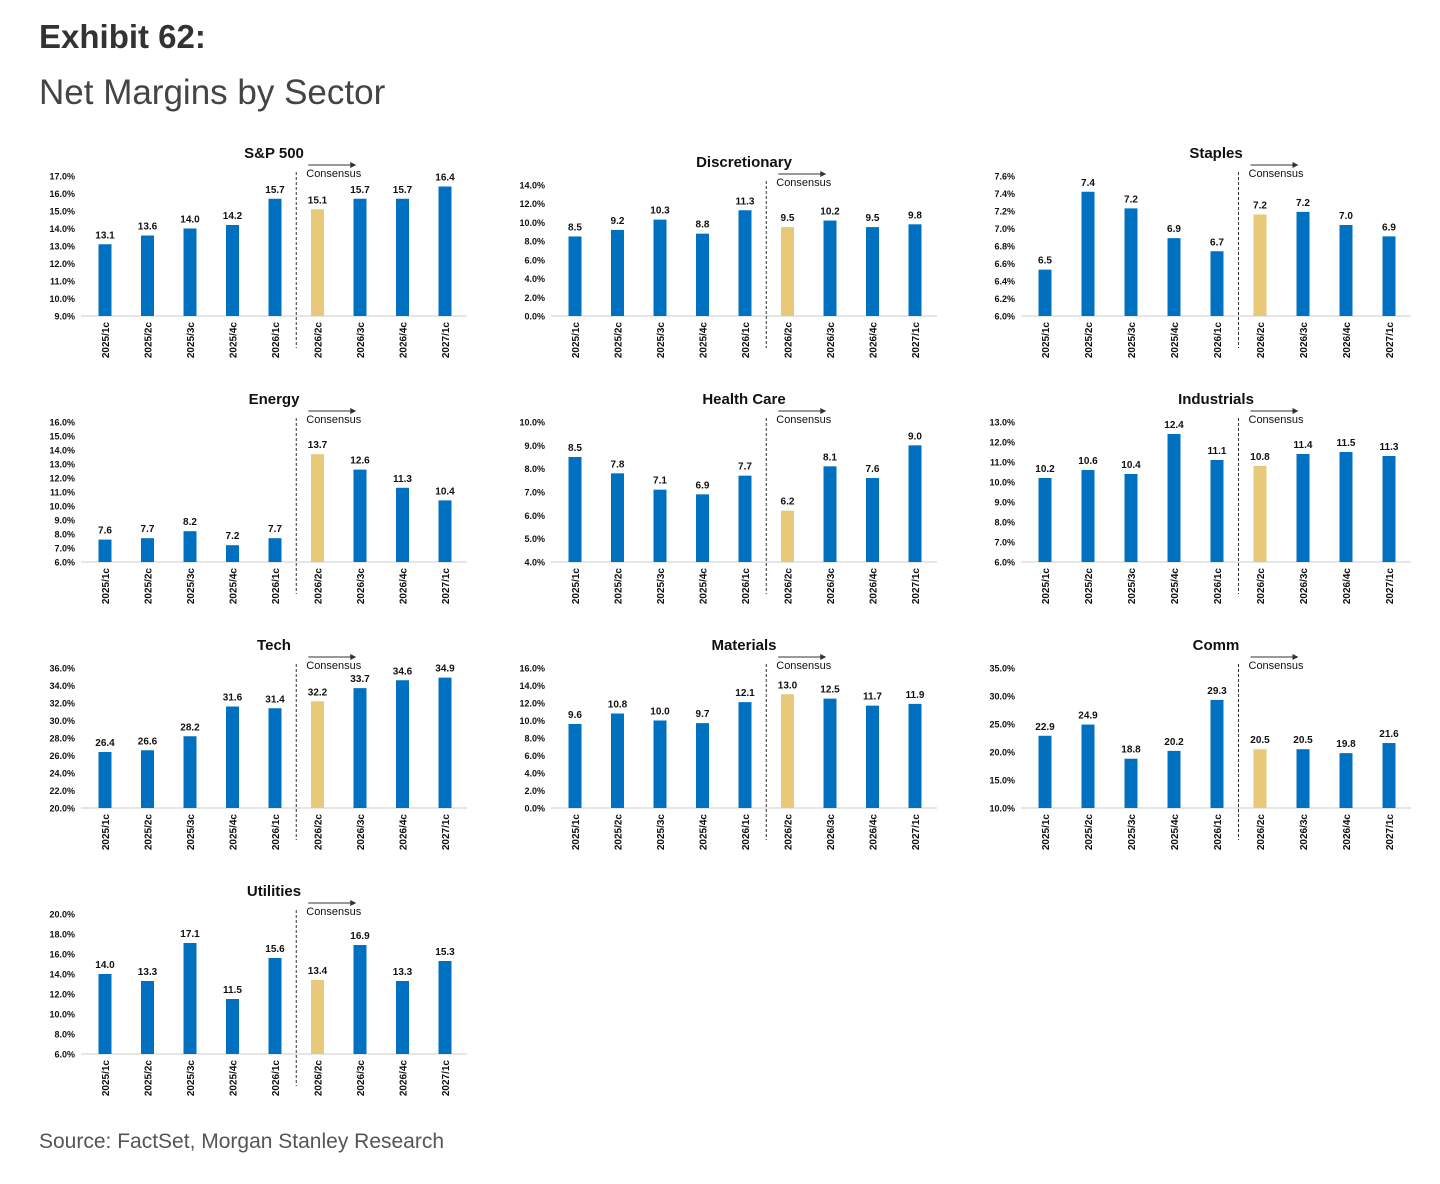 The width and height of the screenshot is (1440, 1184). I want to click on data-label: 24.9, so click(1088, 716).